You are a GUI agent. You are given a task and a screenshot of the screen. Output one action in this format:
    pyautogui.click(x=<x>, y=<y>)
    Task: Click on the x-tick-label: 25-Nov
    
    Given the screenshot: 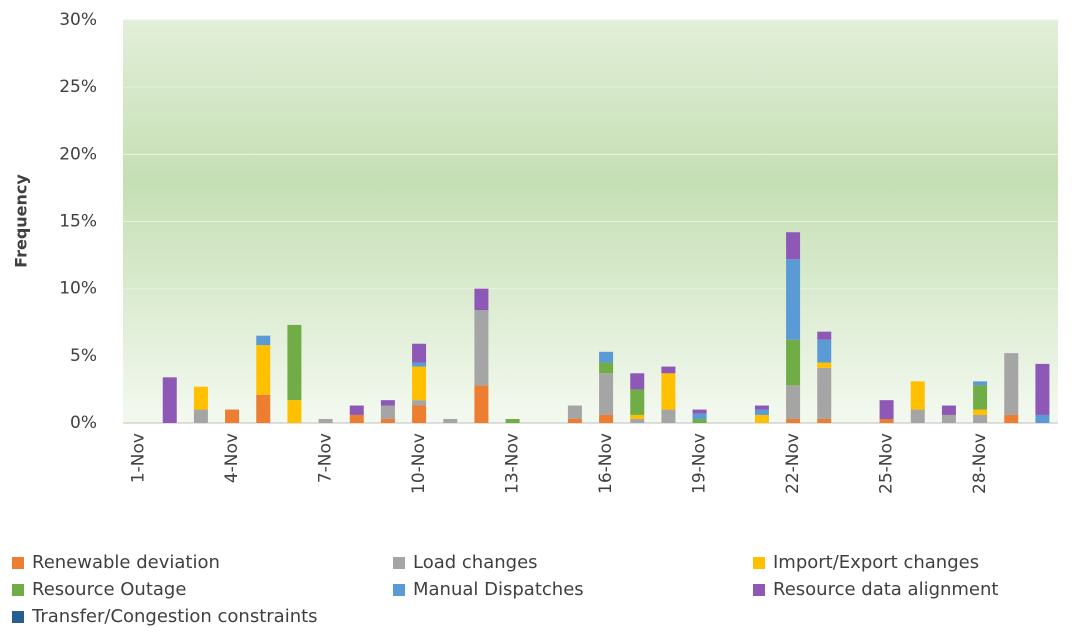 What is the action you would take?
    pyautogui.click(x=887, y=463)
    